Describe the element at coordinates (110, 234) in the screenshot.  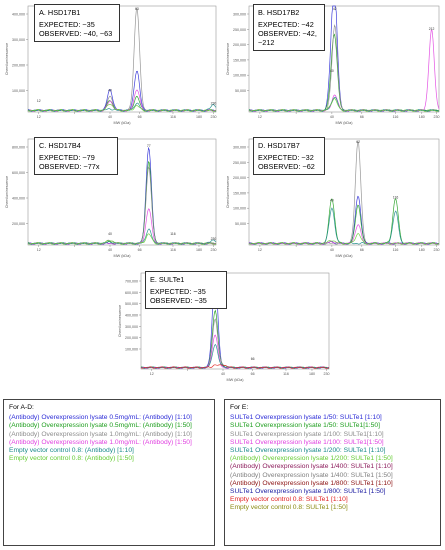
I see `panel-c-peak-label-2: 40` at that location.